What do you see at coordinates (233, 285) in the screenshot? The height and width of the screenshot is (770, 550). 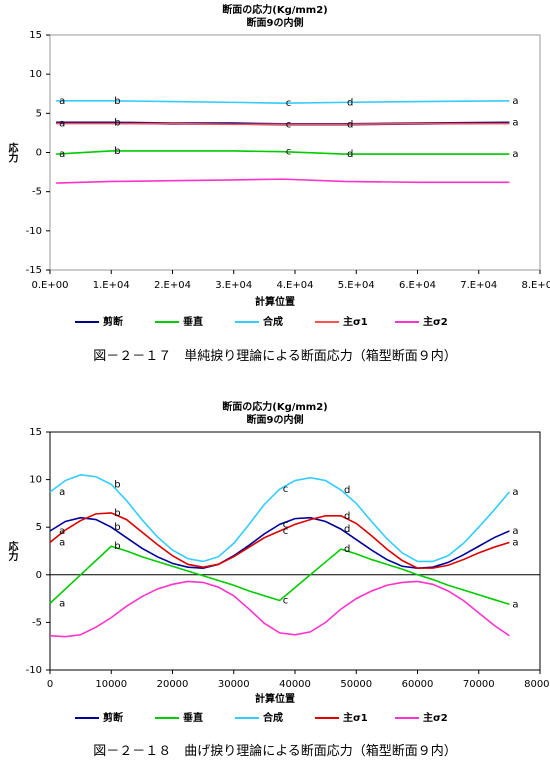 I see `x-tick-label: 3.E+04` at bounding box center [233, 285].